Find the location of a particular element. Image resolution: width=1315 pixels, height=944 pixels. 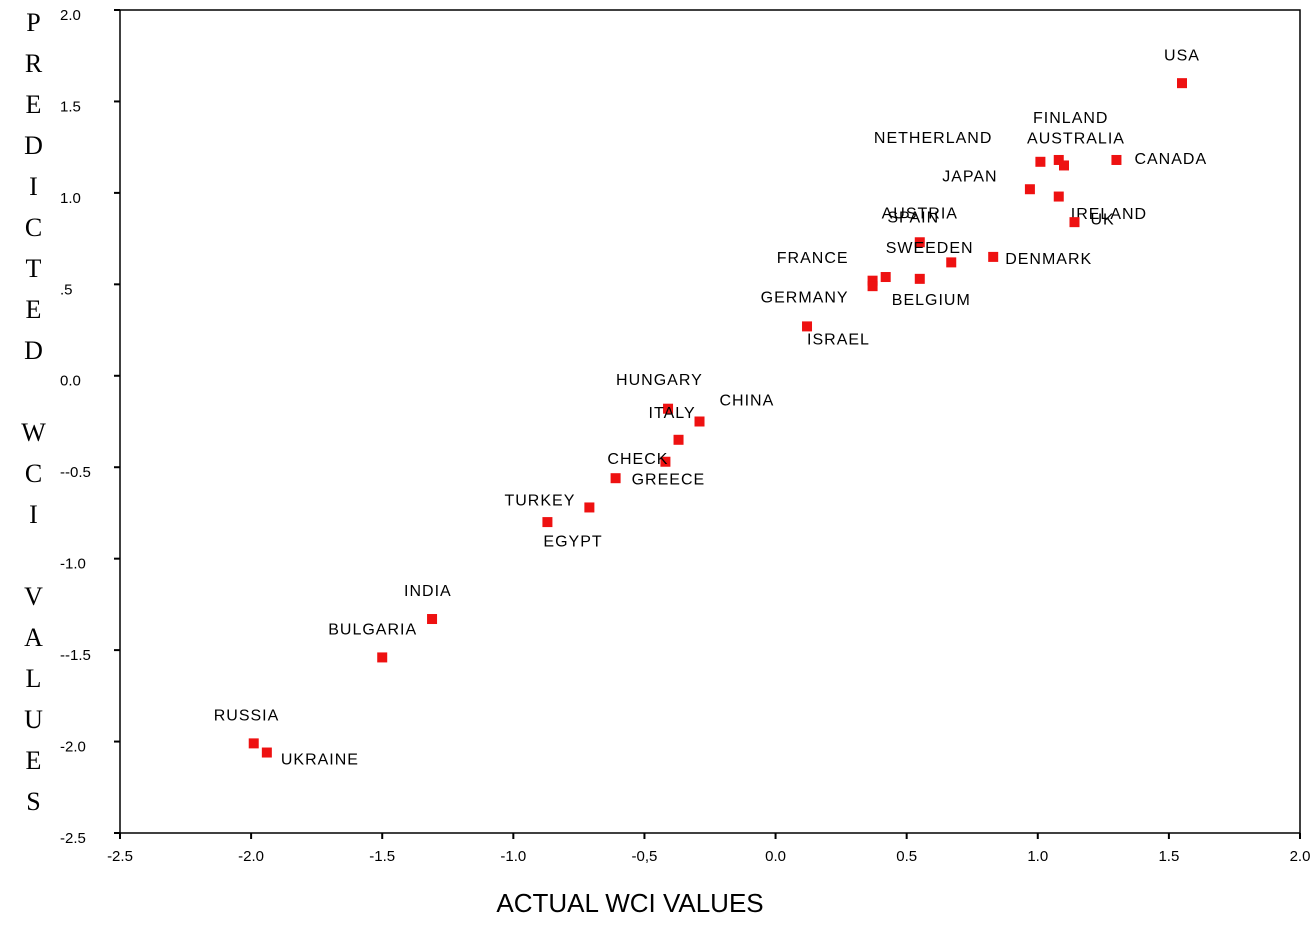

point-label: HUNGARY is located at coordinates (659, 380).